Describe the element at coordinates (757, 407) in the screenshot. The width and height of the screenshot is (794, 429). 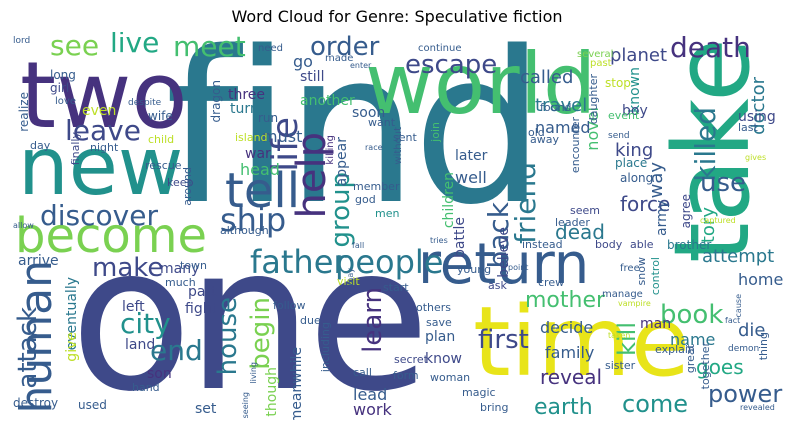
I see `word-revealed: revealed` at that location.